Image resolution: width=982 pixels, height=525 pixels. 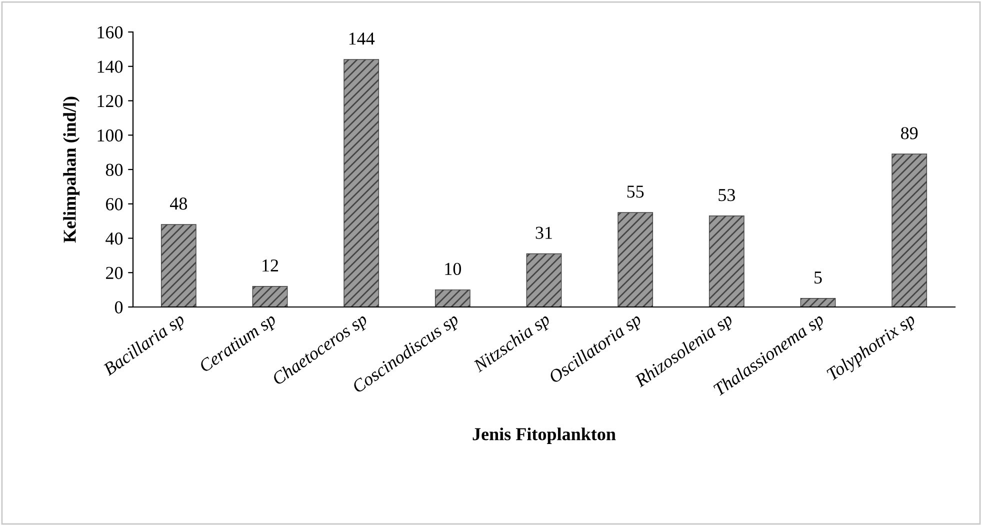 I want to click on x-axis-title: Jenis Fitoplankton, so click(x=544, y=436).